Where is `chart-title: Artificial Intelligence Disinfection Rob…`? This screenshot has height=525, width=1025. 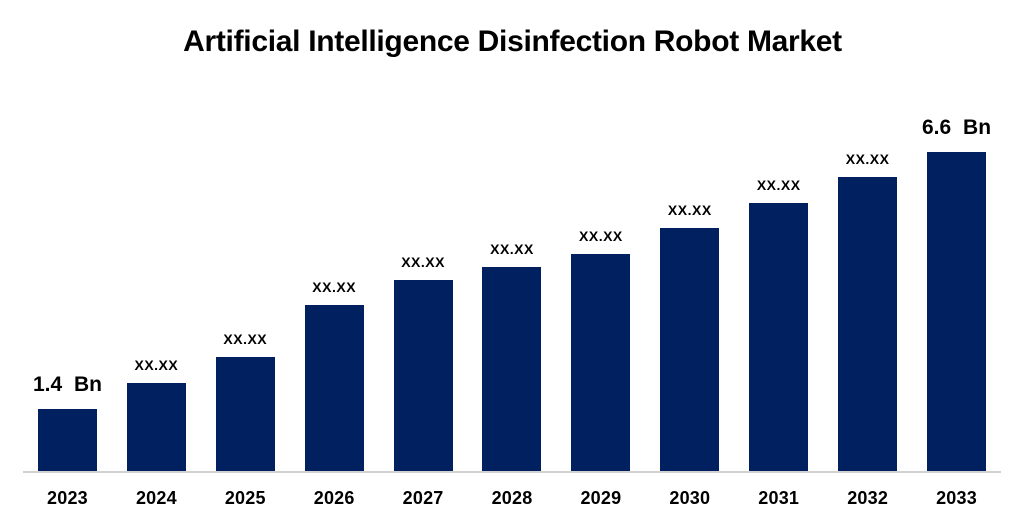 chart-title: Artificial Intelligence Disinfection Rob… is located at coordinates (512, 41).